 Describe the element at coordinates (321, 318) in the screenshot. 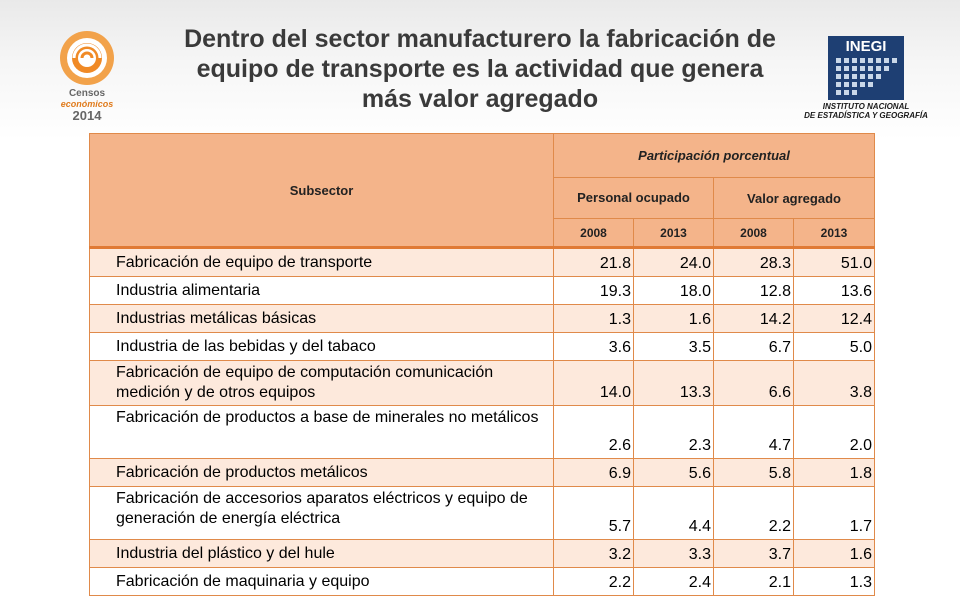

I see `subsector-name: Industrias metálicas básicas` at that location.